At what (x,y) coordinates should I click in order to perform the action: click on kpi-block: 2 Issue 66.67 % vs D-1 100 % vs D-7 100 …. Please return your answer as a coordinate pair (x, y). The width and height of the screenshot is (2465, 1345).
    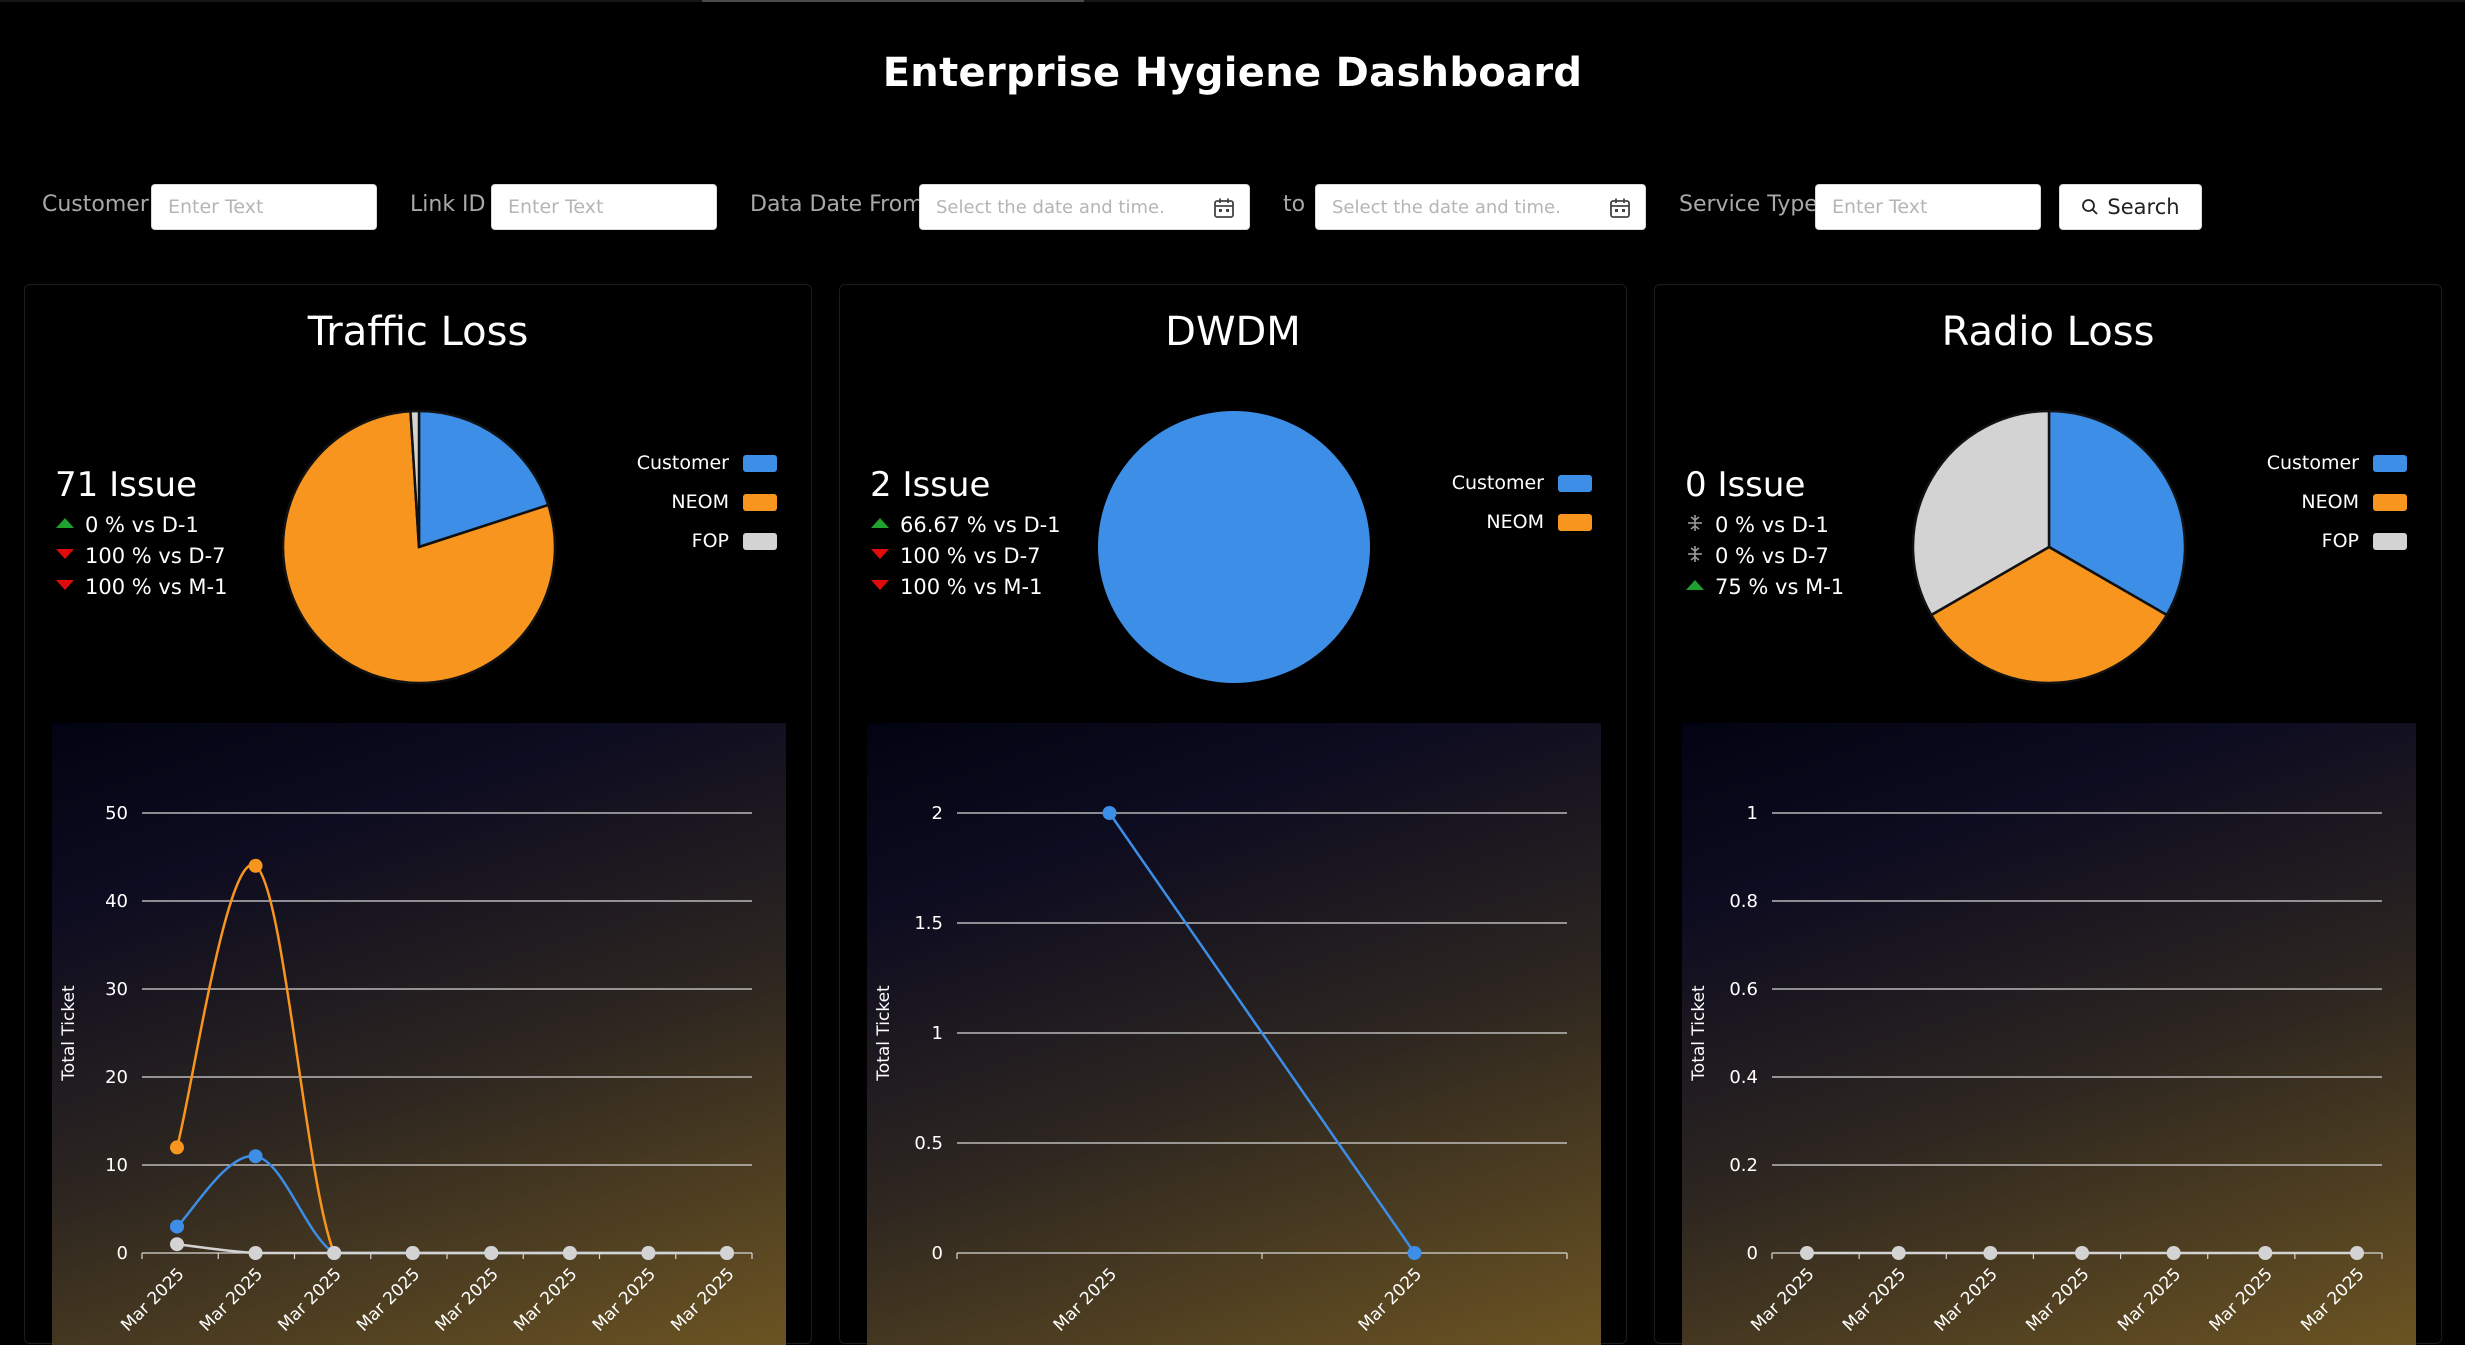
    Looking at the image, I should click on (965, 533).